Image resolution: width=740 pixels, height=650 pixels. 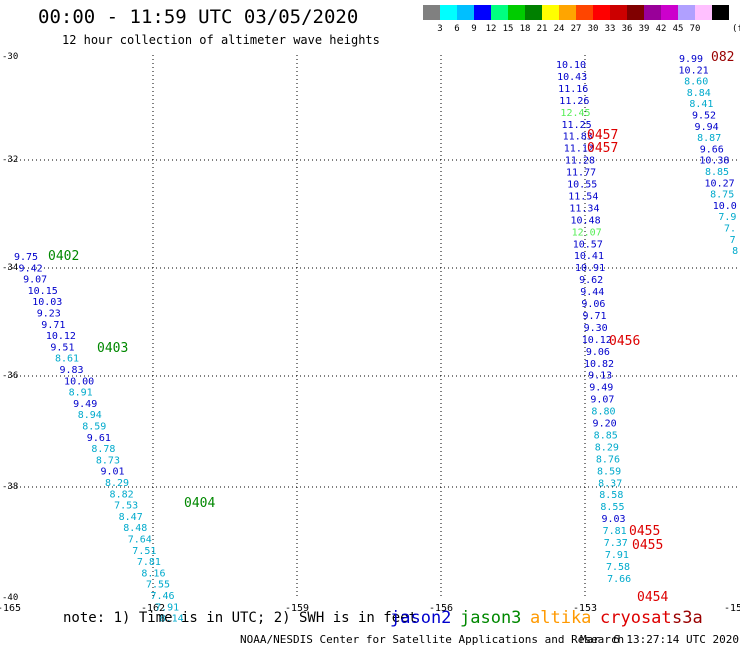 I want to click on wave-height-value: 10.38, so click(x=714, y=161).